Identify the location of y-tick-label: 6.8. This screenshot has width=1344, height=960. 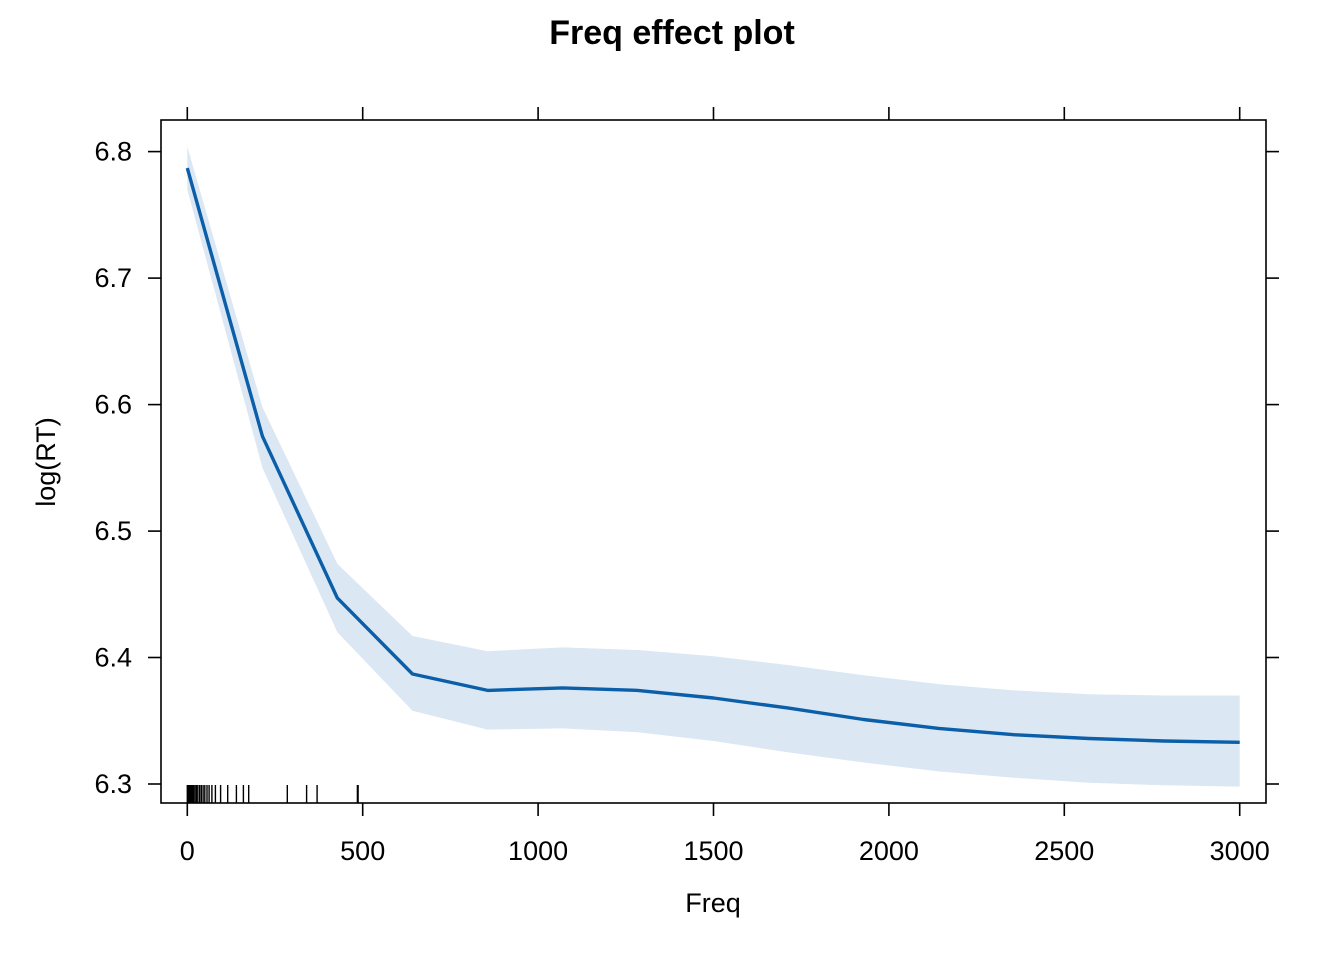
(113, 152).